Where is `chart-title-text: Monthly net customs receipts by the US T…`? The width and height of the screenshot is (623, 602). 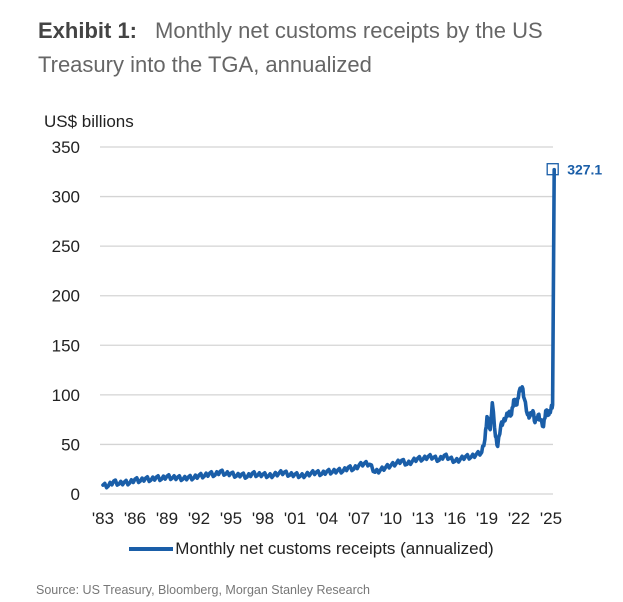
chart-title-text: Monthly net customs receipts by the US T… is located at coordinates (290, 47).